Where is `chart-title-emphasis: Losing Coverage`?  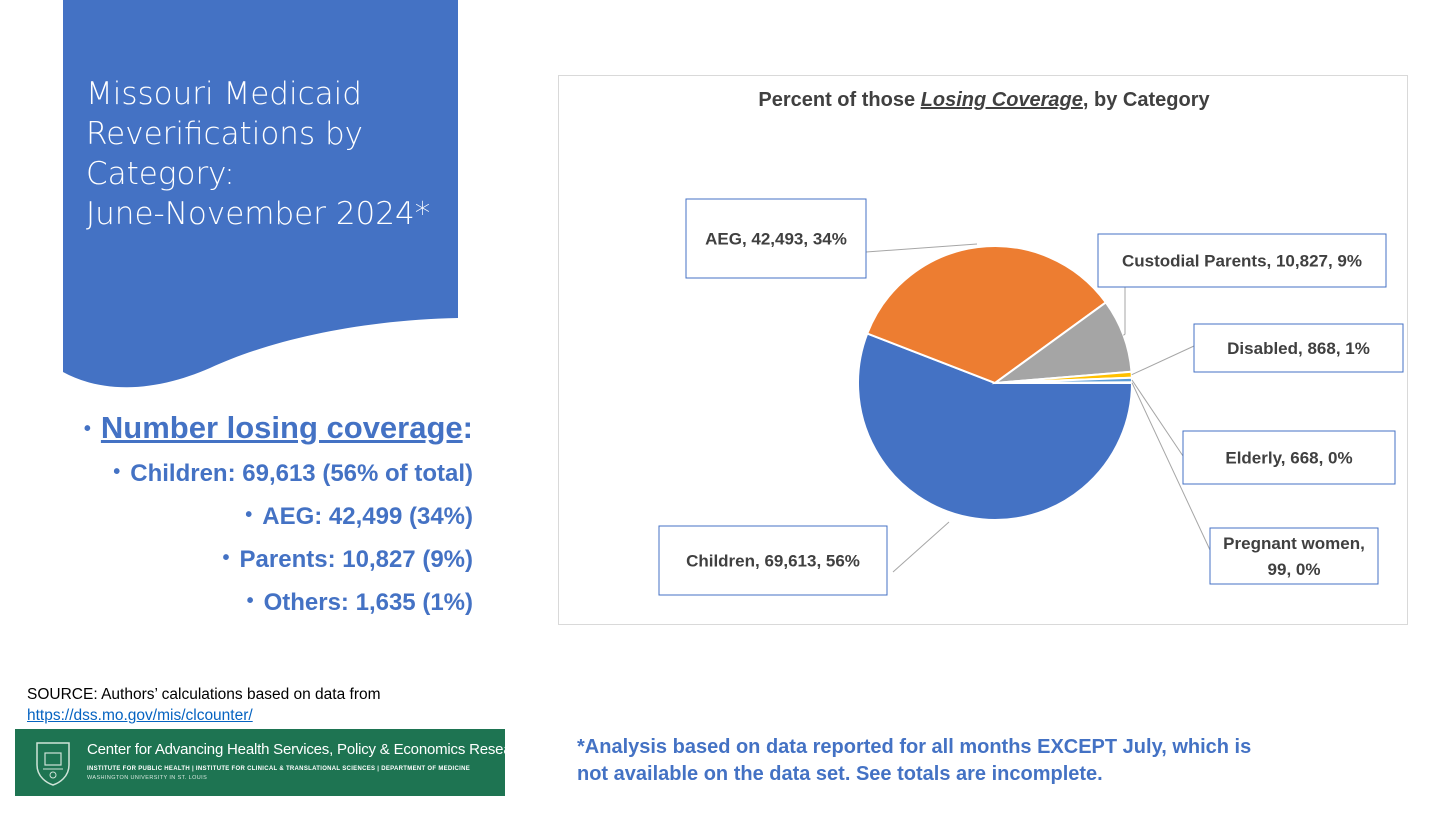
chart-title-emphasis: Losing Coverage is located at coordinates (1002, 100).